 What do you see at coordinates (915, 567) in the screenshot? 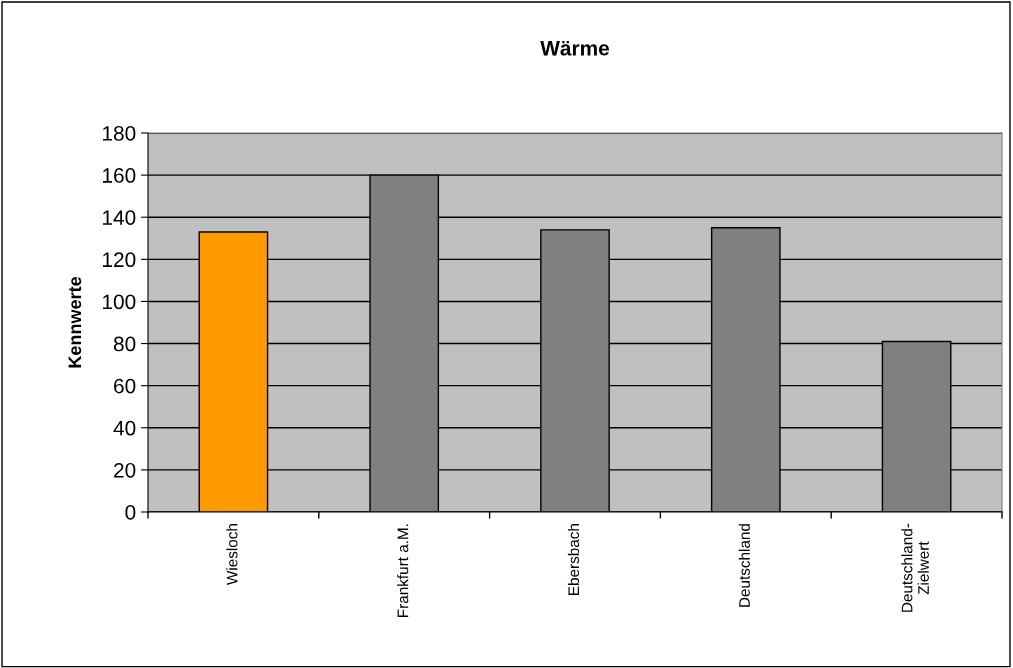
I see `x-tick-label: Deutschland- Zielwert` at bounding box center [915, 567].